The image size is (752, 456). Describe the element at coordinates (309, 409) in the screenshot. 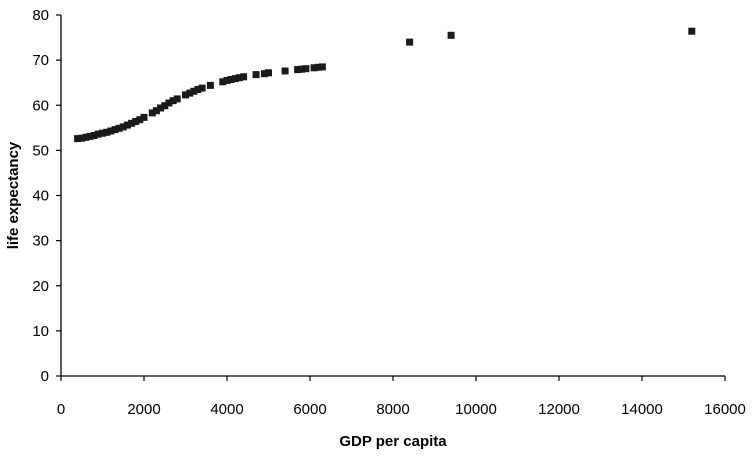

I see `x-tick-label: 6000` at that location.